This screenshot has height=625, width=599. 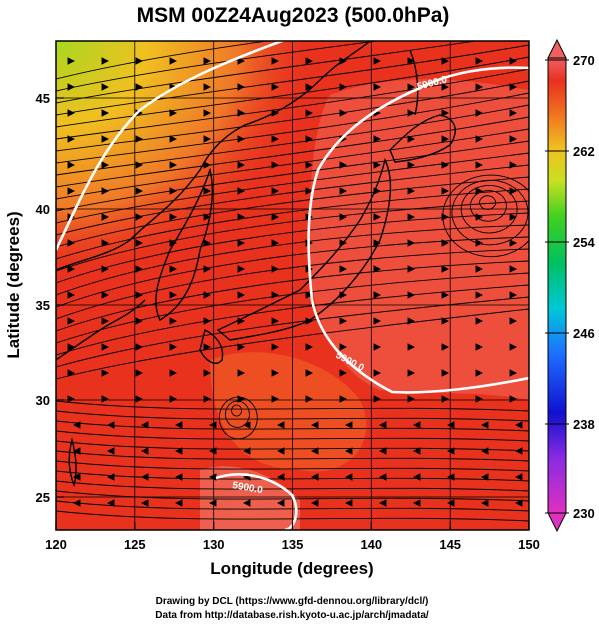 What do you see at coordinates (450, 544) in the screenshot?
I see `x-tick-label: 145` at bounding box center [450, 544].